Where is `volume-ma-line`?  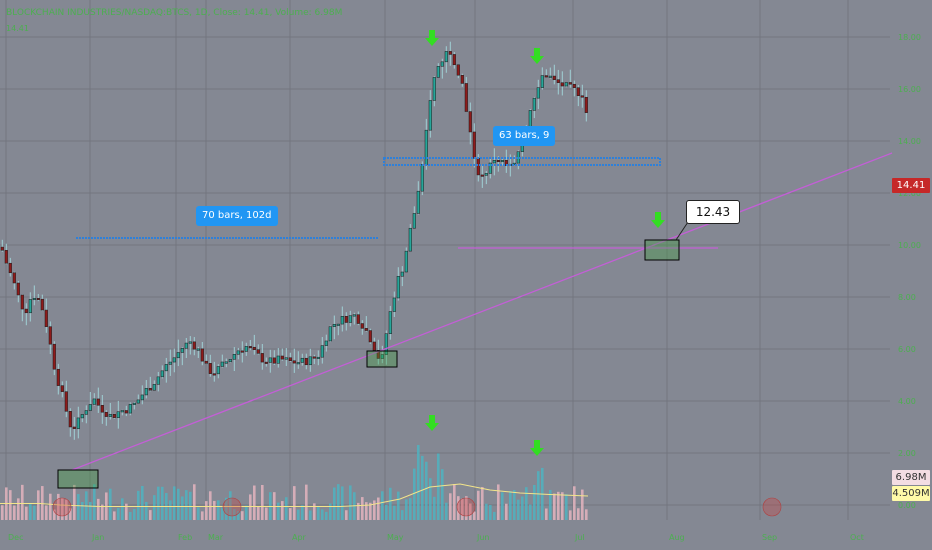 volume-ma-line is located at coordinates (294, 495).